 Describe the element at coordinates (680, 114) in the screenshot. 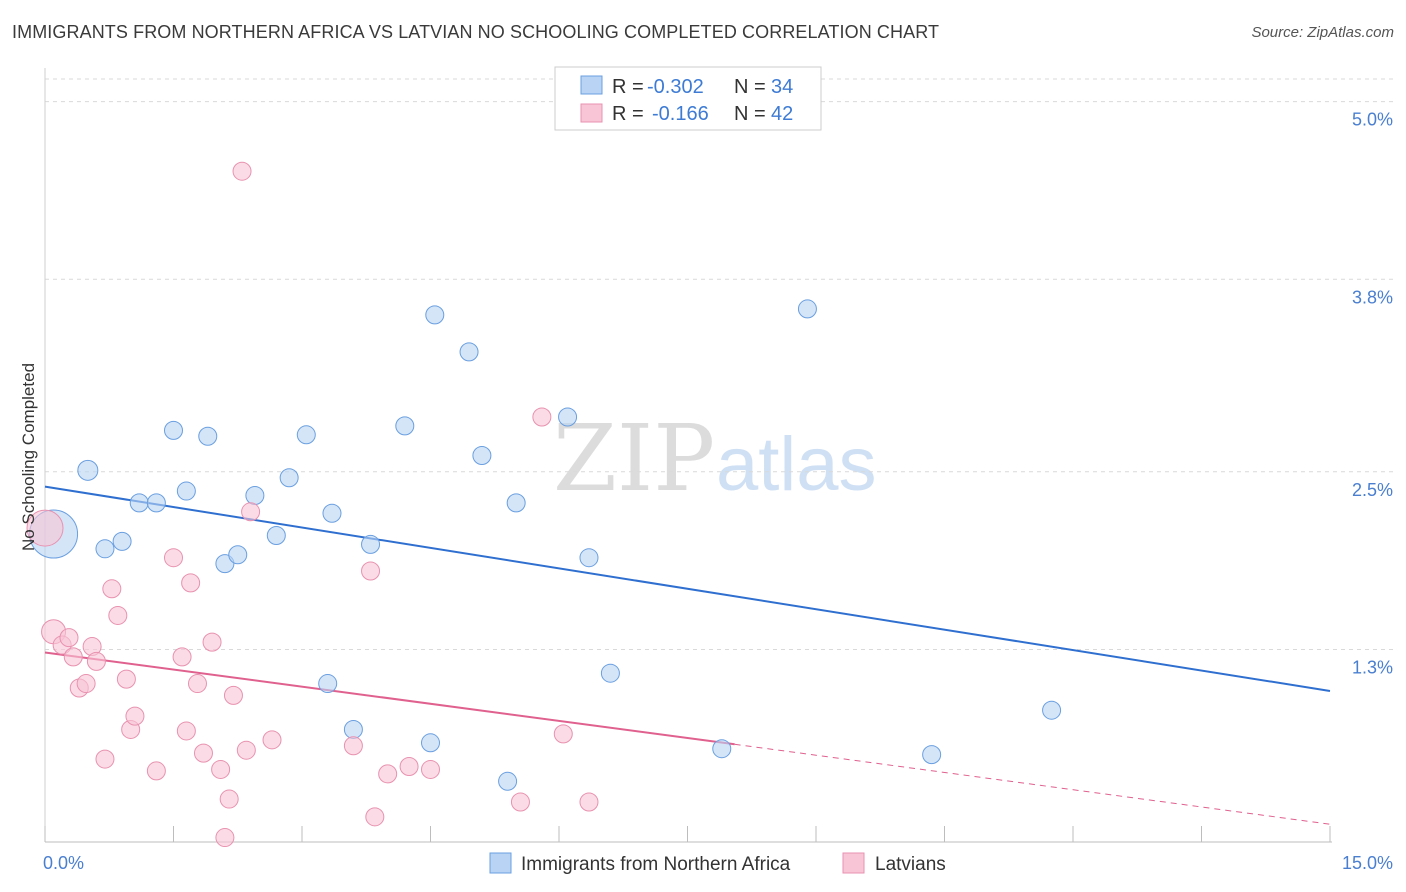

I see `legend-r-value-2: -0.166` at that location.